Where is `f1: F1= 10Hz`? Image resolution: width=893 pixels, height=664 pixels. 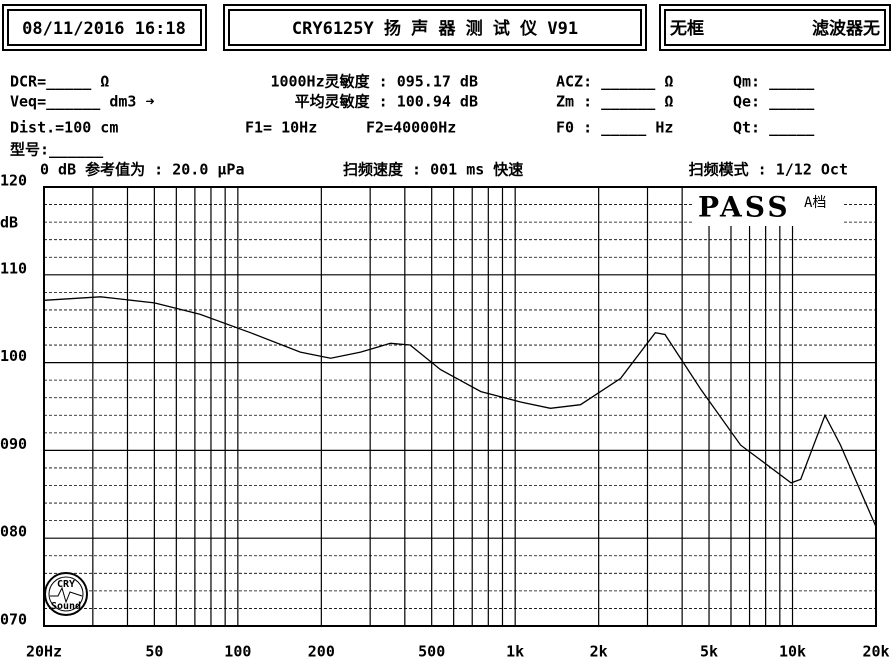
f1: F1= 10Hz is located at coordinates (281, 128).